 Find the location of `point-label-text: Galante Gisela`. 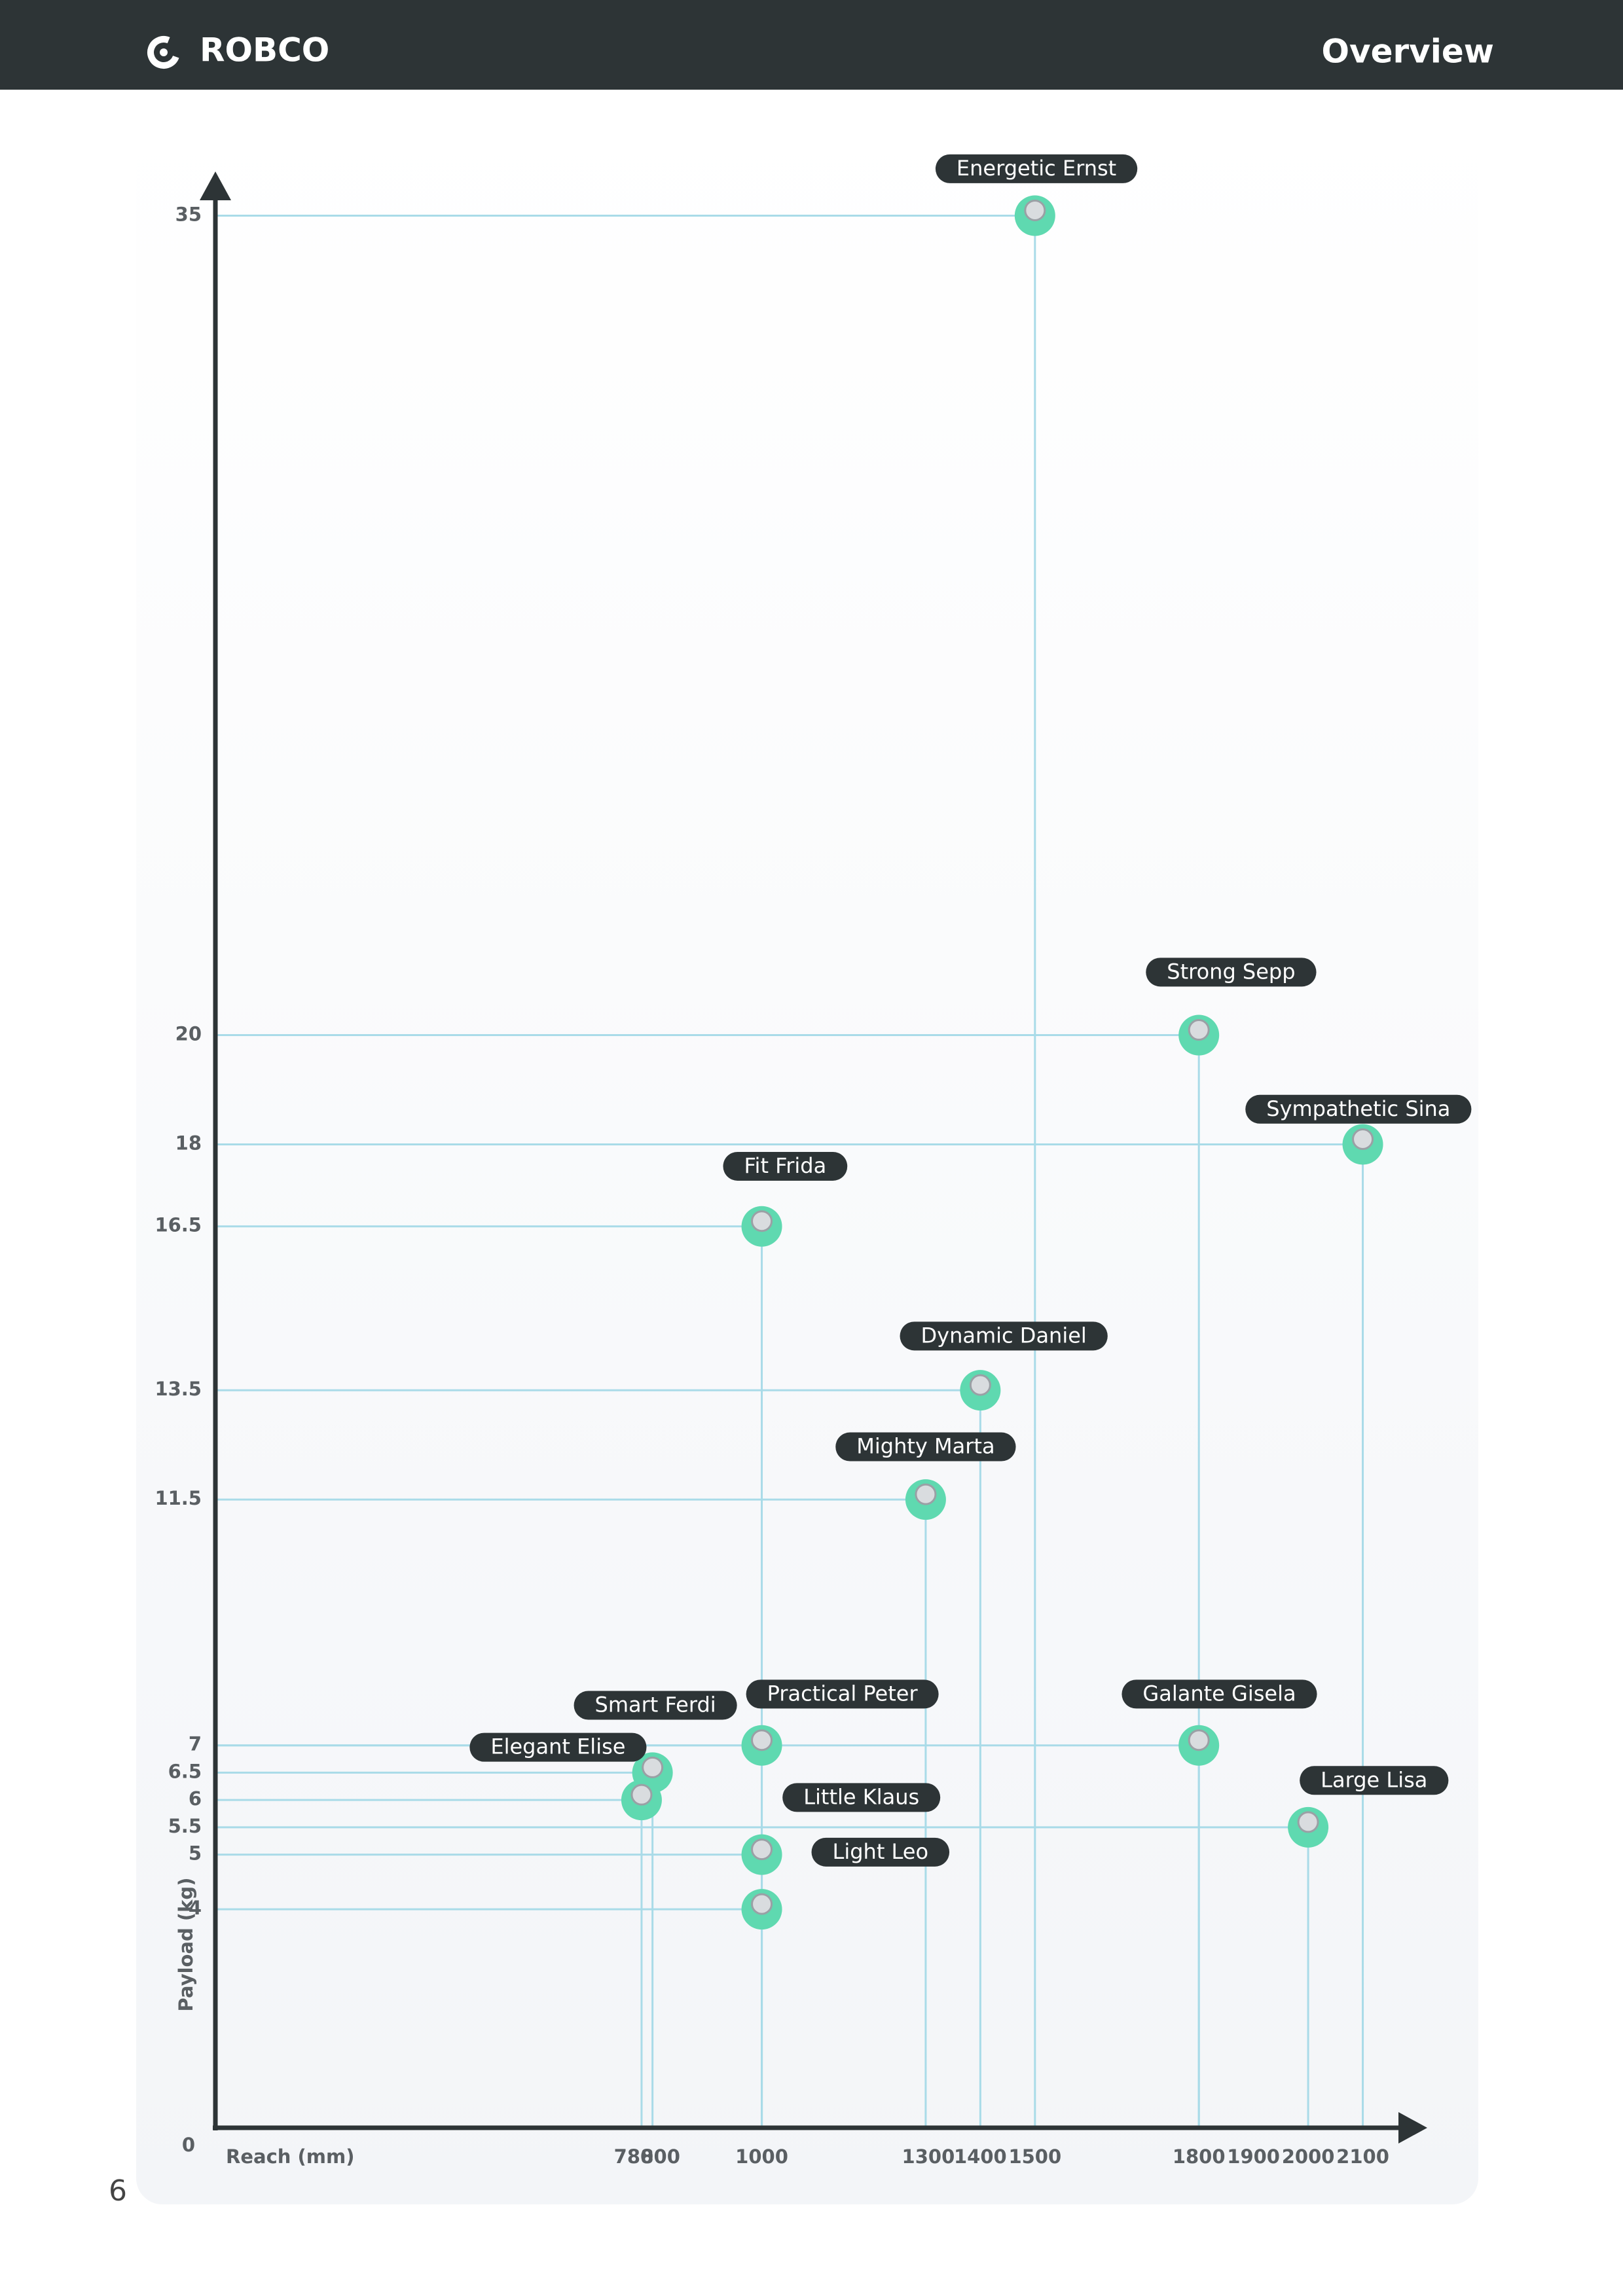

point-label-text: Galante Gisela is located at coordinates (1219, 1694).